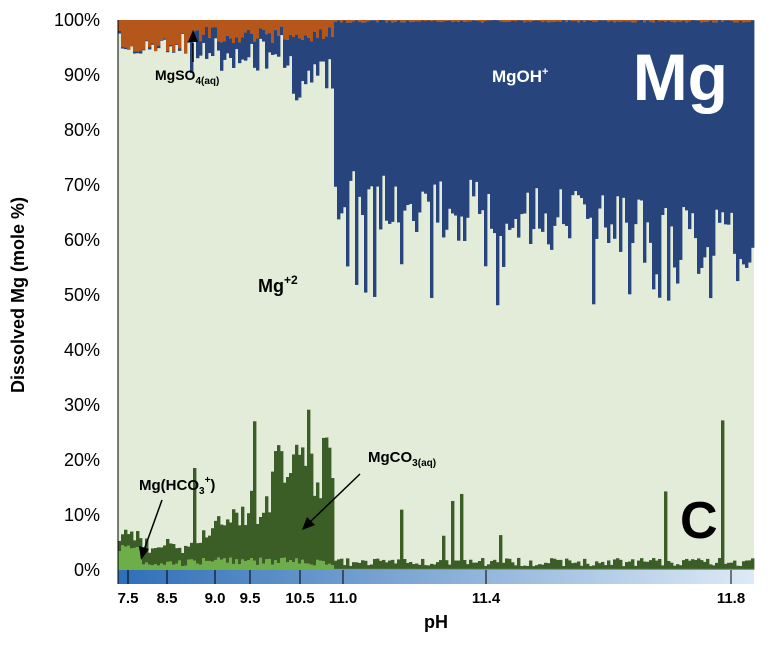 The width and height of the screenshot is (771, 647). Describe the element at coordinates (87, 570) in the screenshot. I see `y-tick-label: 0%` at that location.